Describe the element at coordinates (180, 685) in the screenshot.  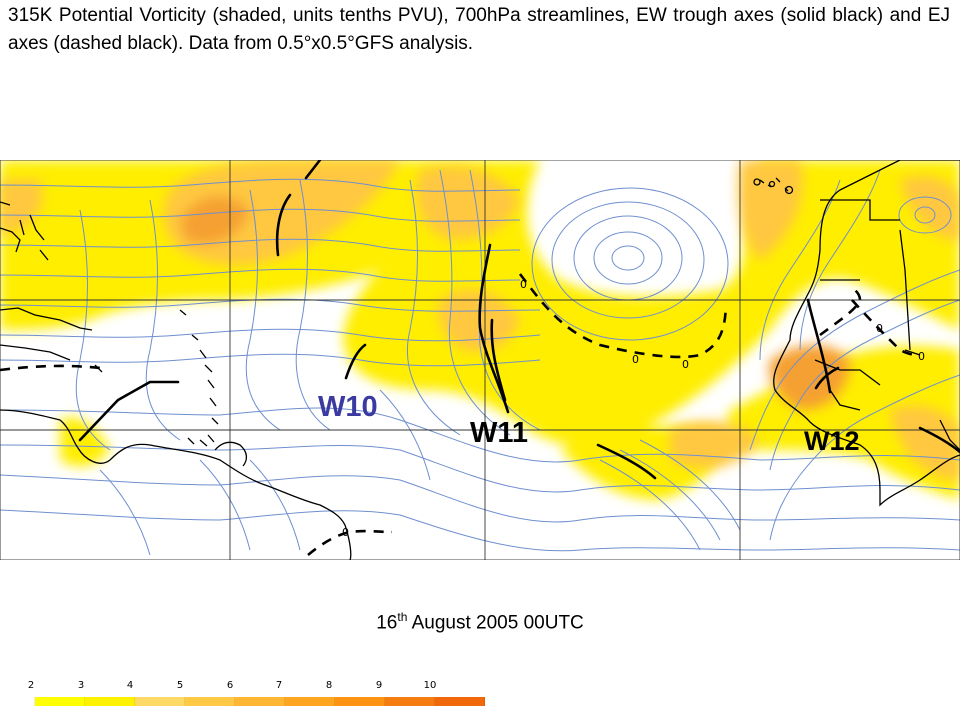
I see `colorbar-tick-label: 5` at that location.